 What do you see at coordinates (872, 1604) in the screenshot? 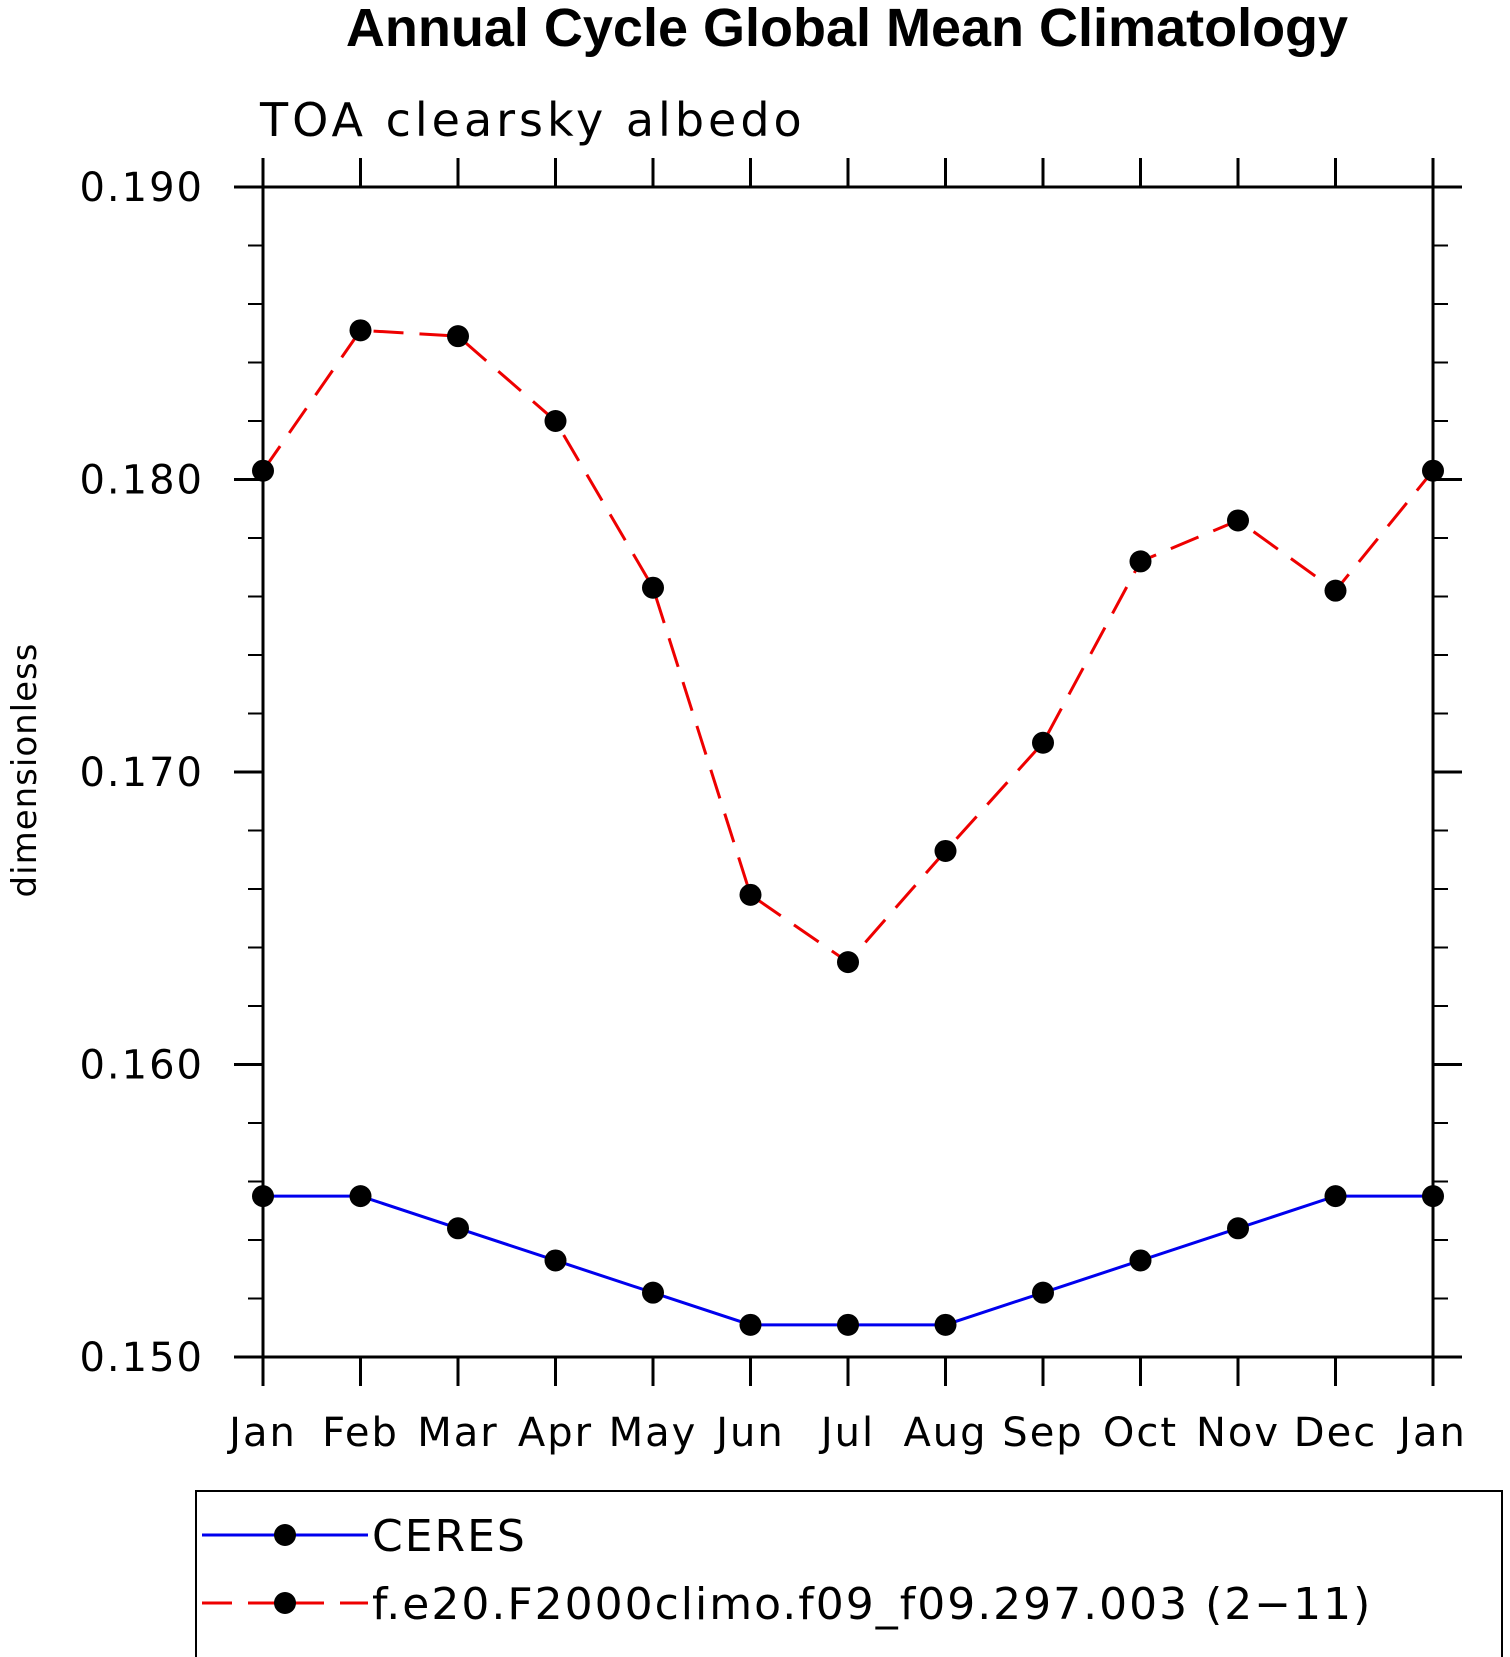
I see `legend-label-model: f.e20.F2000climo.f09_f09.297.003 (2−11)` at bounding box center [872, 1604].